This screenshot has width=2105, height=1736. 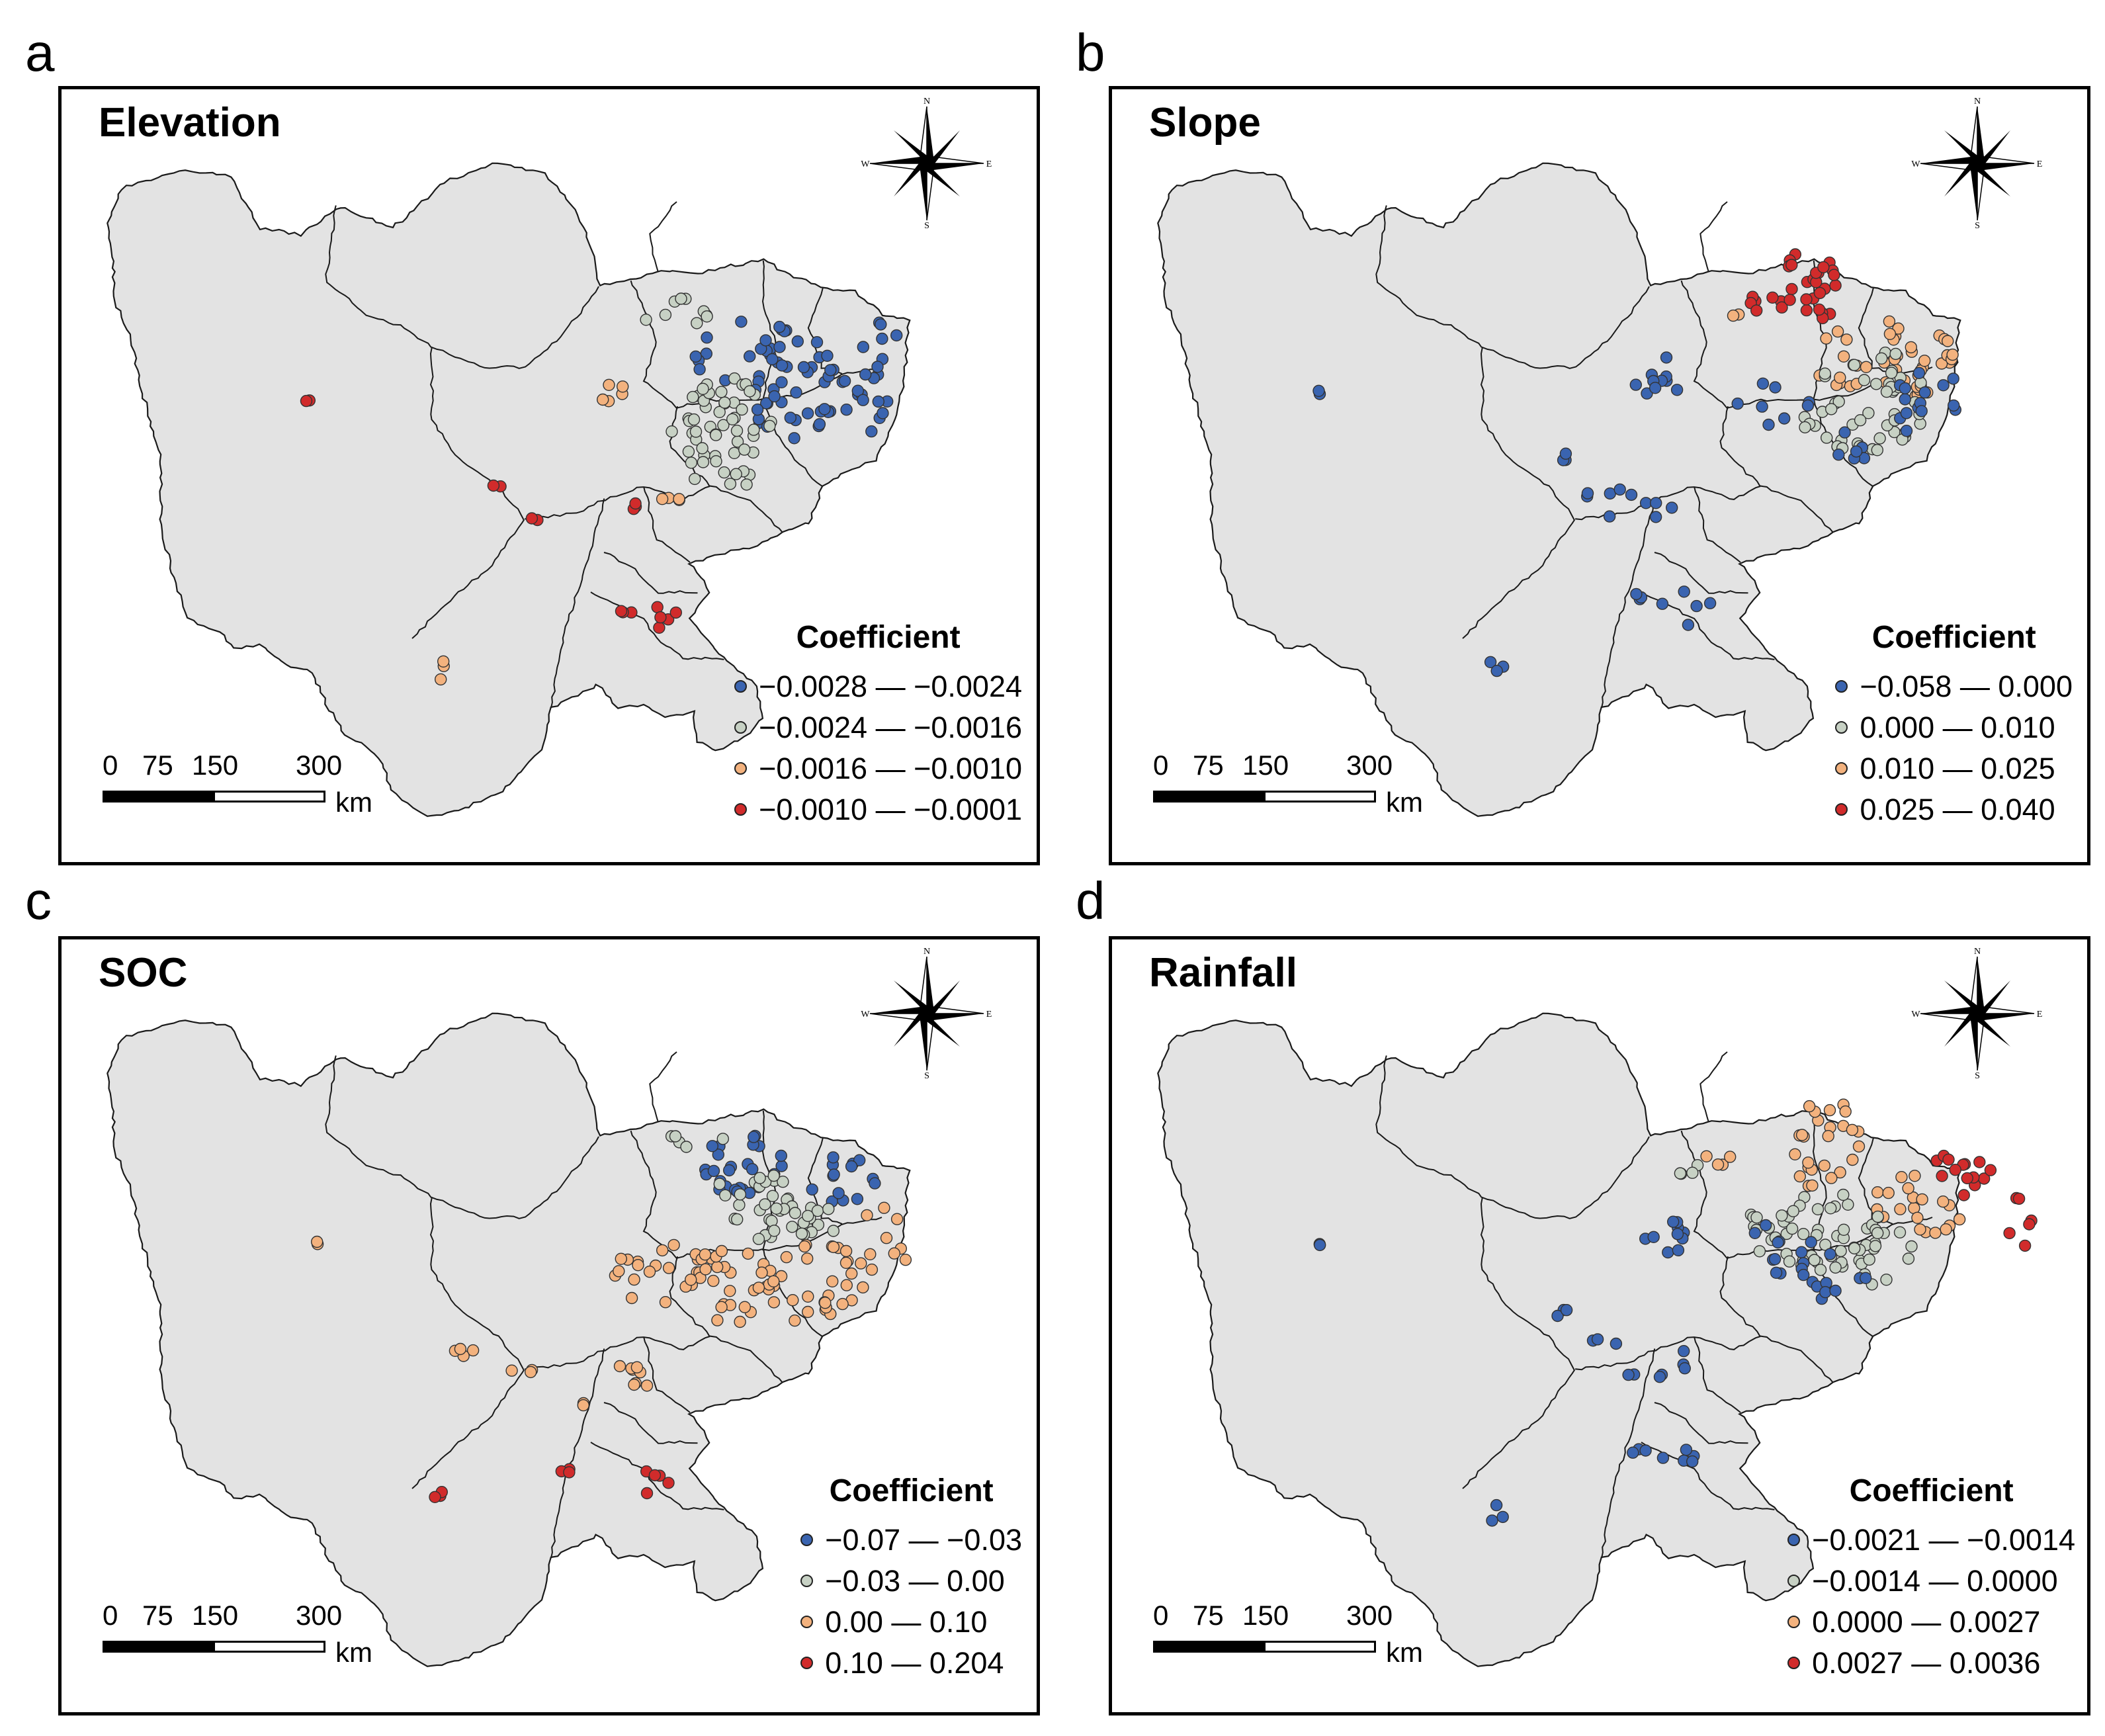 What do you see at coordinates (1943, 1539) in the screenshot?
I see `legend-label: −0.0021 — −0.0014` at bounding box center [1943, 1539].